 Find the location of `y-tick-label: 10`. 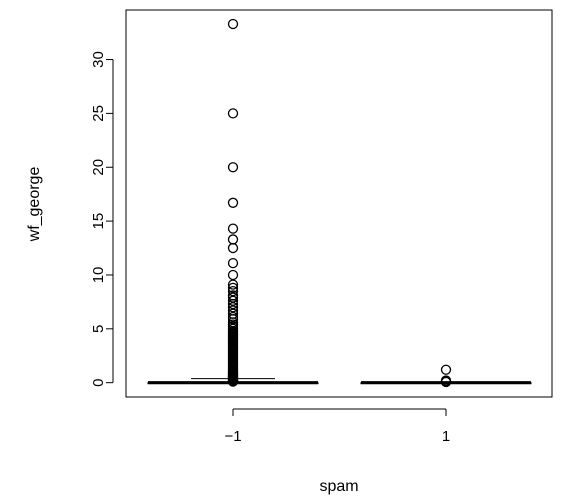

y-tick-label: 10 is located at coordinates (98, 275).